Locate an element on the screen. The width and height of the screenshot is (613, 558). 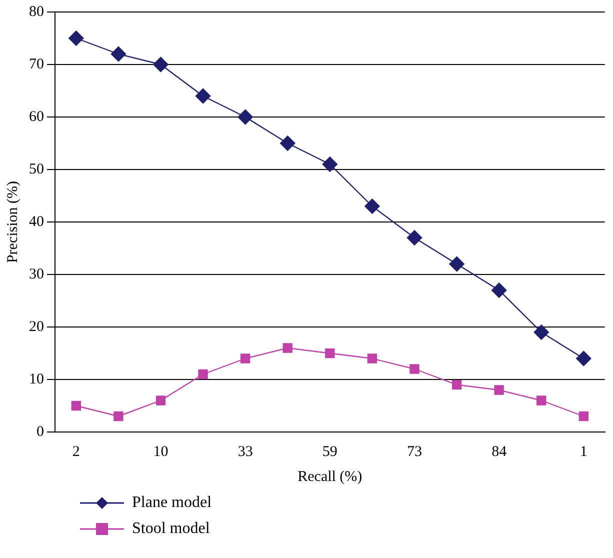
x-tick-label: 1 is located at coordinates (584, 452).